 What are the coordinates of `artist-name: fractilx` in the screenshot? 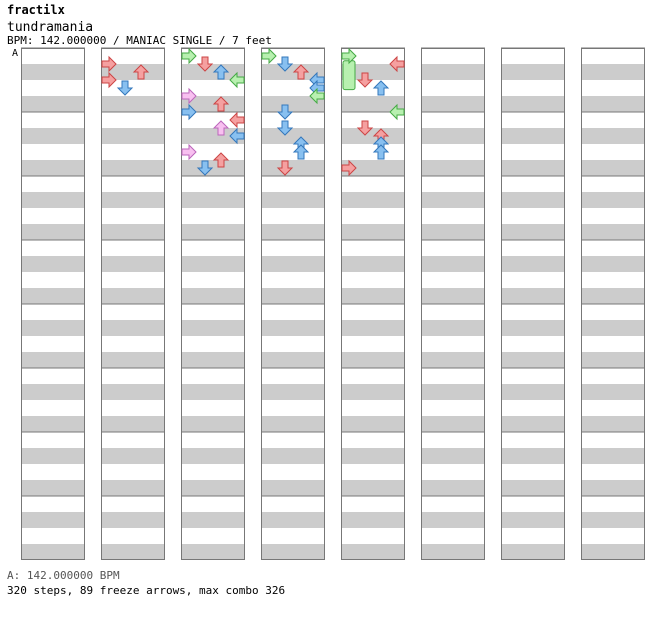 It's located at (36, 10).